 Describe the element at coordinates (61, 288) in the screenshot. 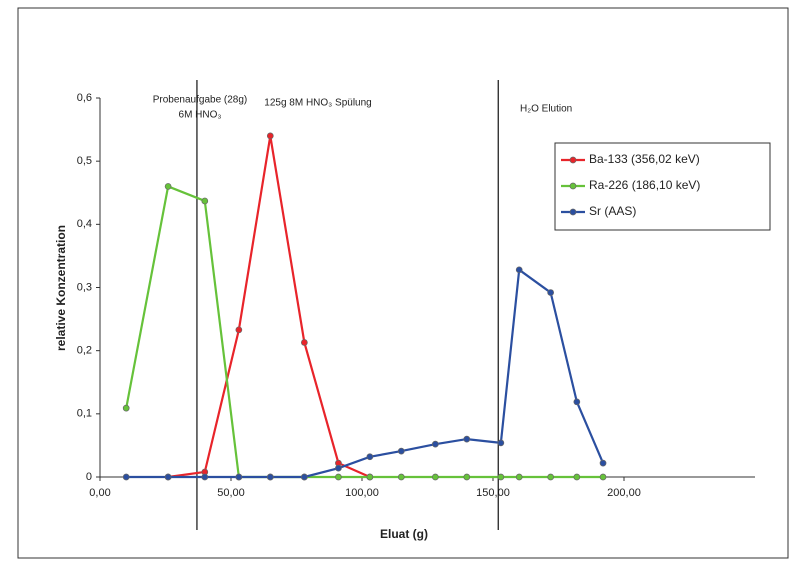

I see `y-axis-label: relative Konzentration` at that location.